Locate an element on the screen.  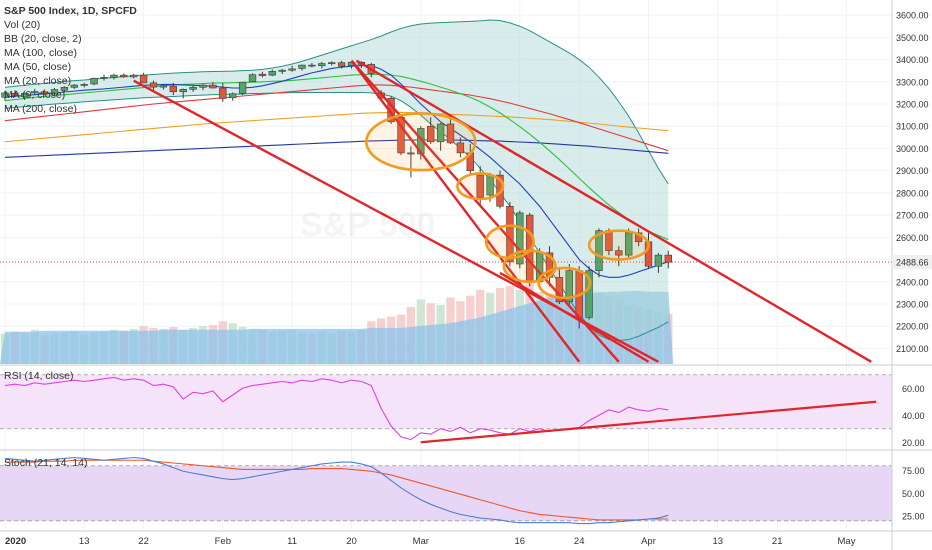
price-tick-label: 2100.00 is located at coordinates (912, 349).